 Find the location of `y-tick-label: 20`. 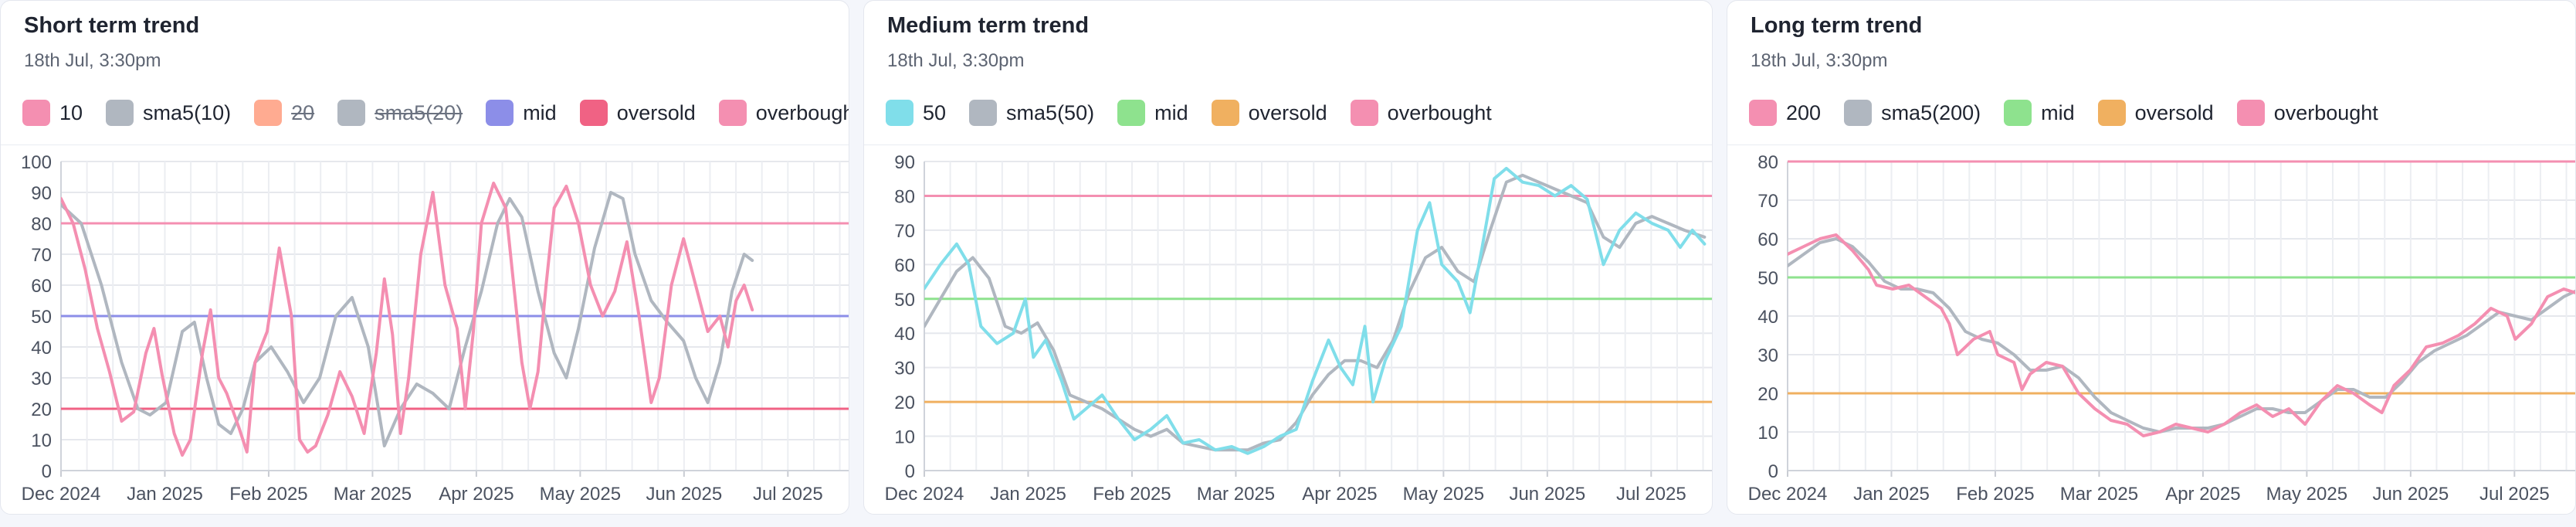

y-tick-label: 20 is located at coordinates (1767, 394).